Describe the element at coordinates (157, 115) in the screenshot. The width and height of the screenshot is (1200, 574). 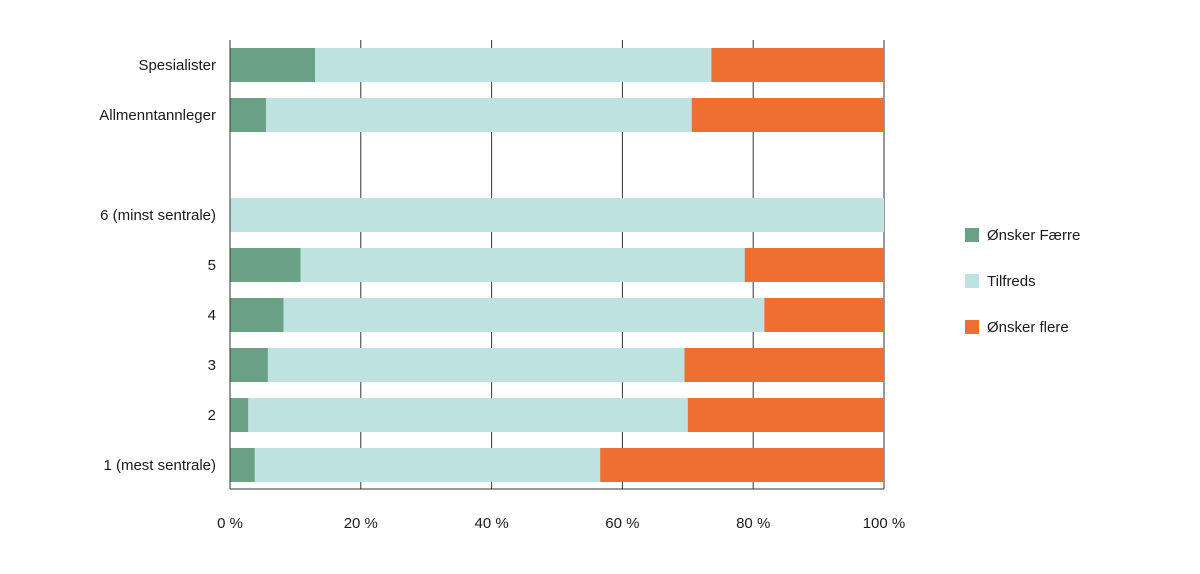
I see `y-category-label: Allmenntannleger` at that location.